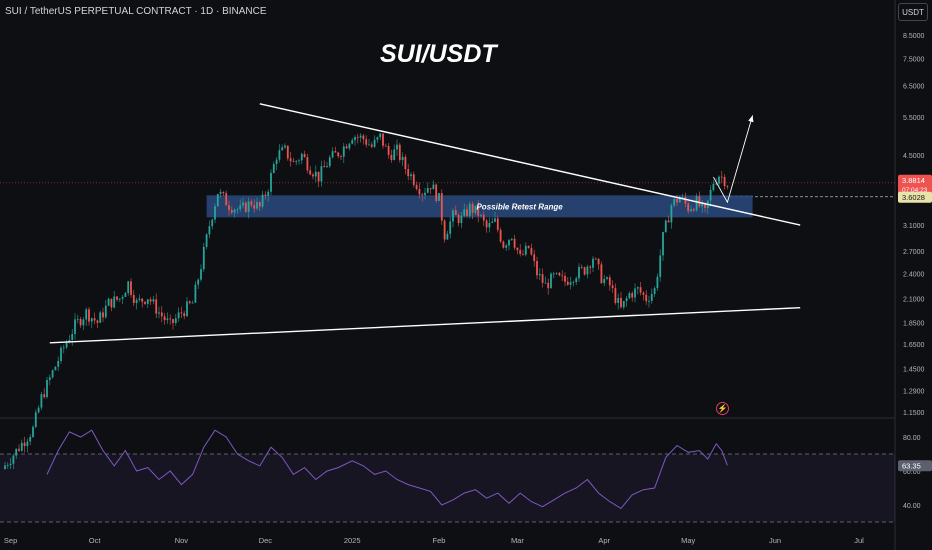 The height and width of the screenshot is (550, 932). Describe the element at coordinates (519, 206) in the screenshot. I see `zone-annotation-label: Possible Retest Range` at that location.